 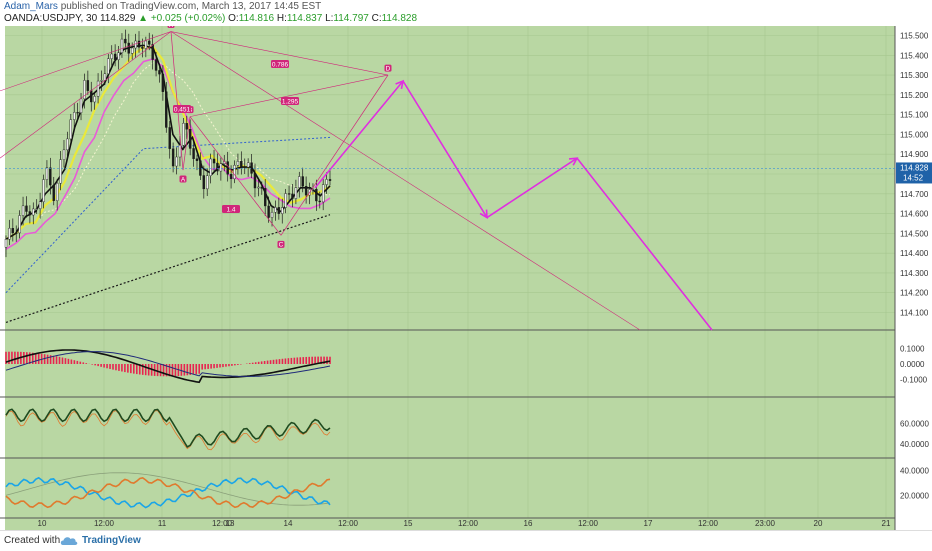 What do you see at coordinates (182, 18) in the screenshot?
I see `price-change: ▲ +0.025 (+0.02%)` at bounding box center [182, 18].